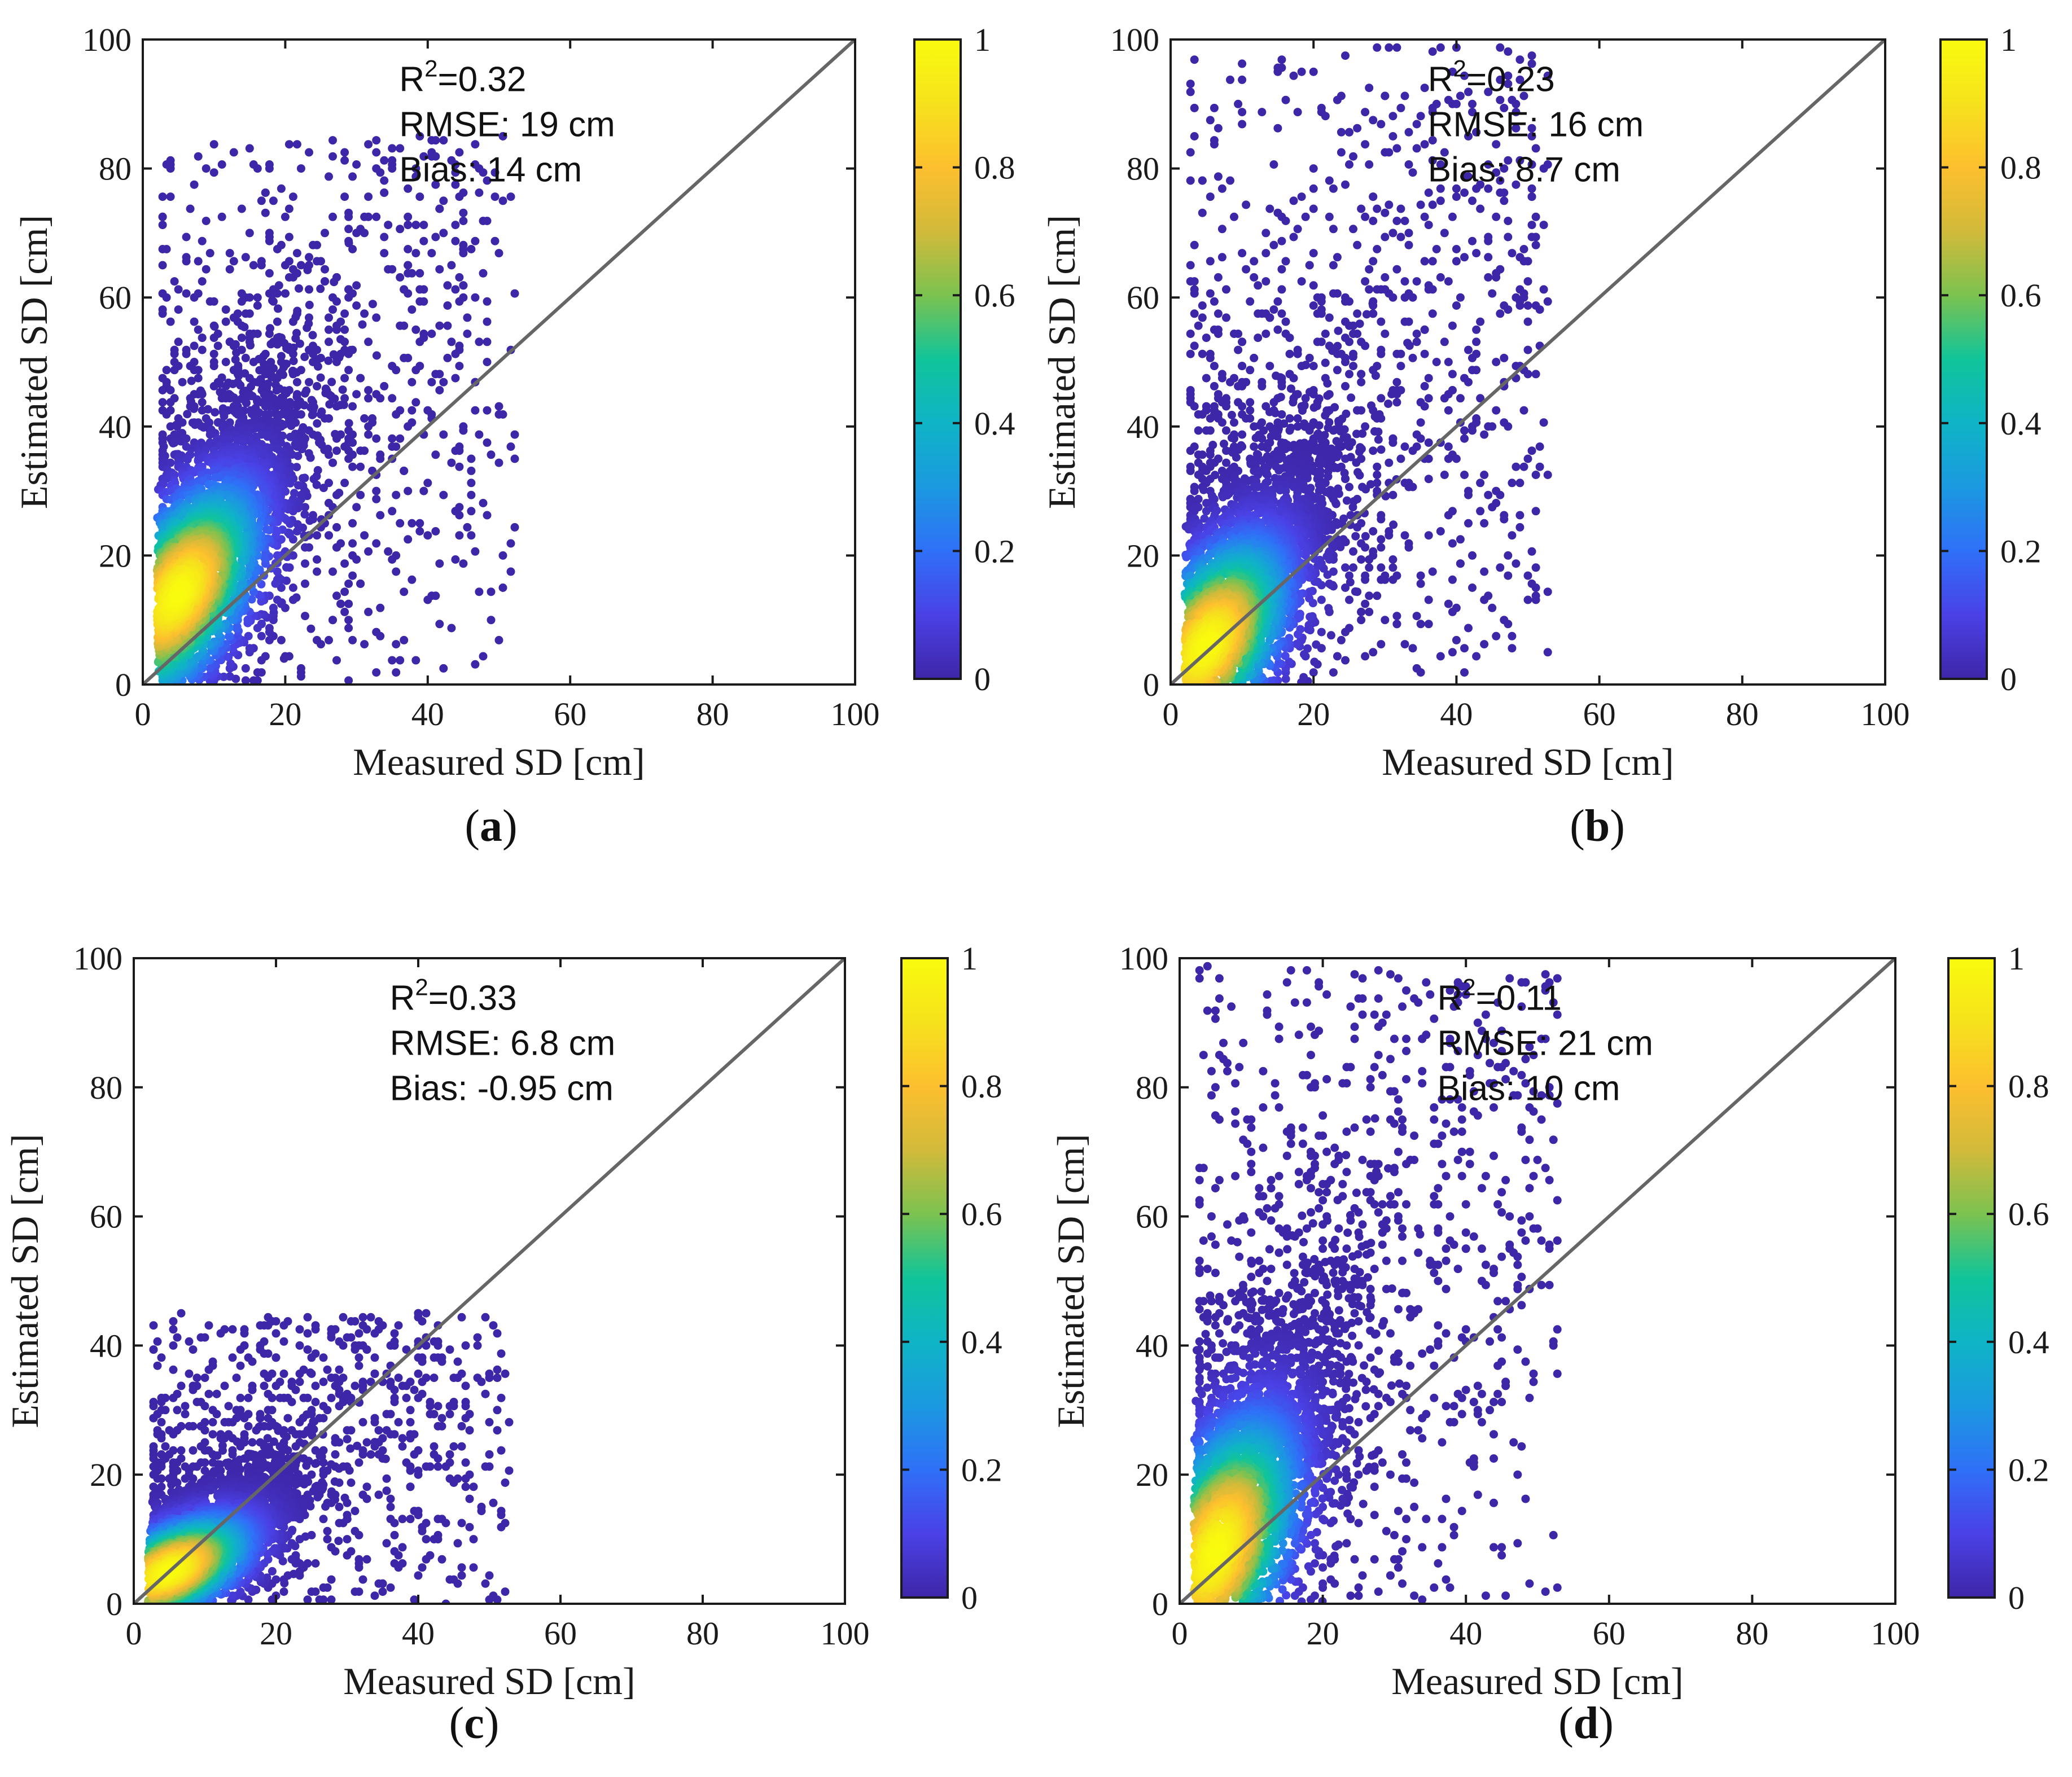  Describe the element at coordinates (490, 170) in the screenshot. I see `bias-text: Bias: 14 cm` at that location.